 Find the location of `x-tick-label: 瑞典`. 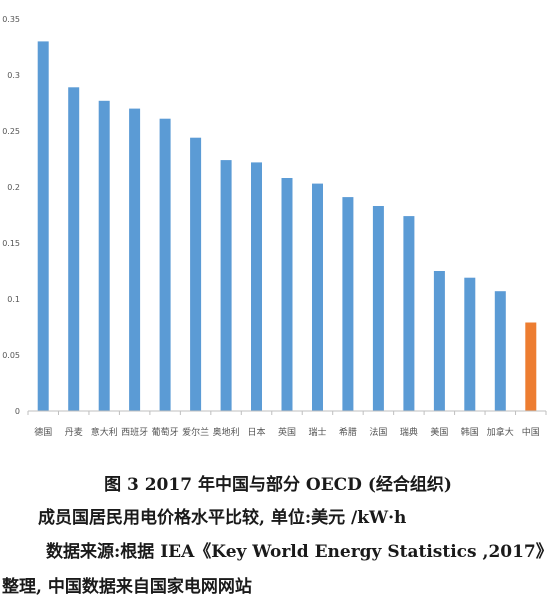

x-tick-label: 瑞典 is located at coordinates (409, 432).